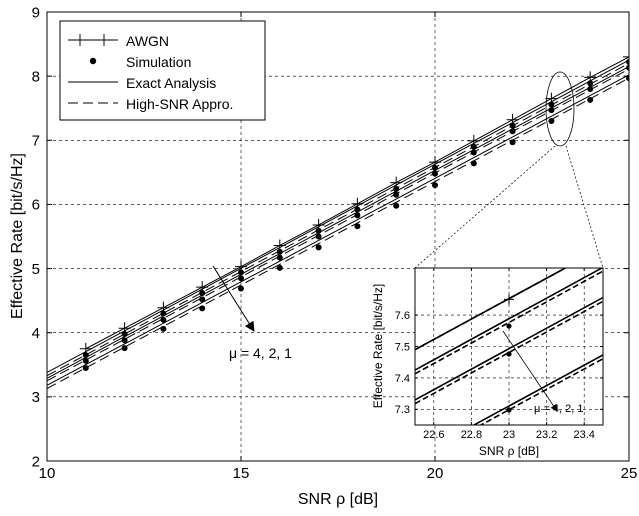 This screenshot has width=639, height=516. I want to click on y-tick-label: 6, so click(36, 205).